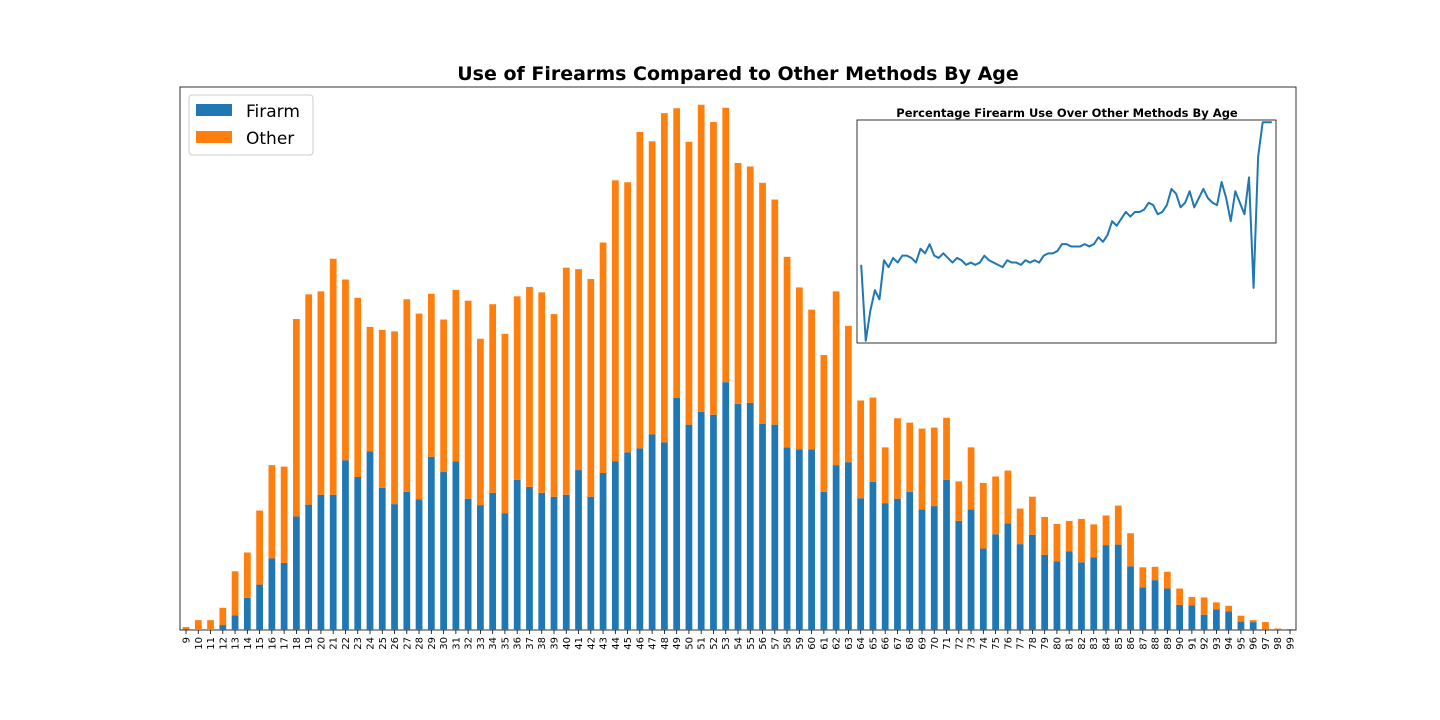 Image resolution: width=1440 pixels, height=720 pixels. I want to click on x-tick-label: 41, so click(579, 643).